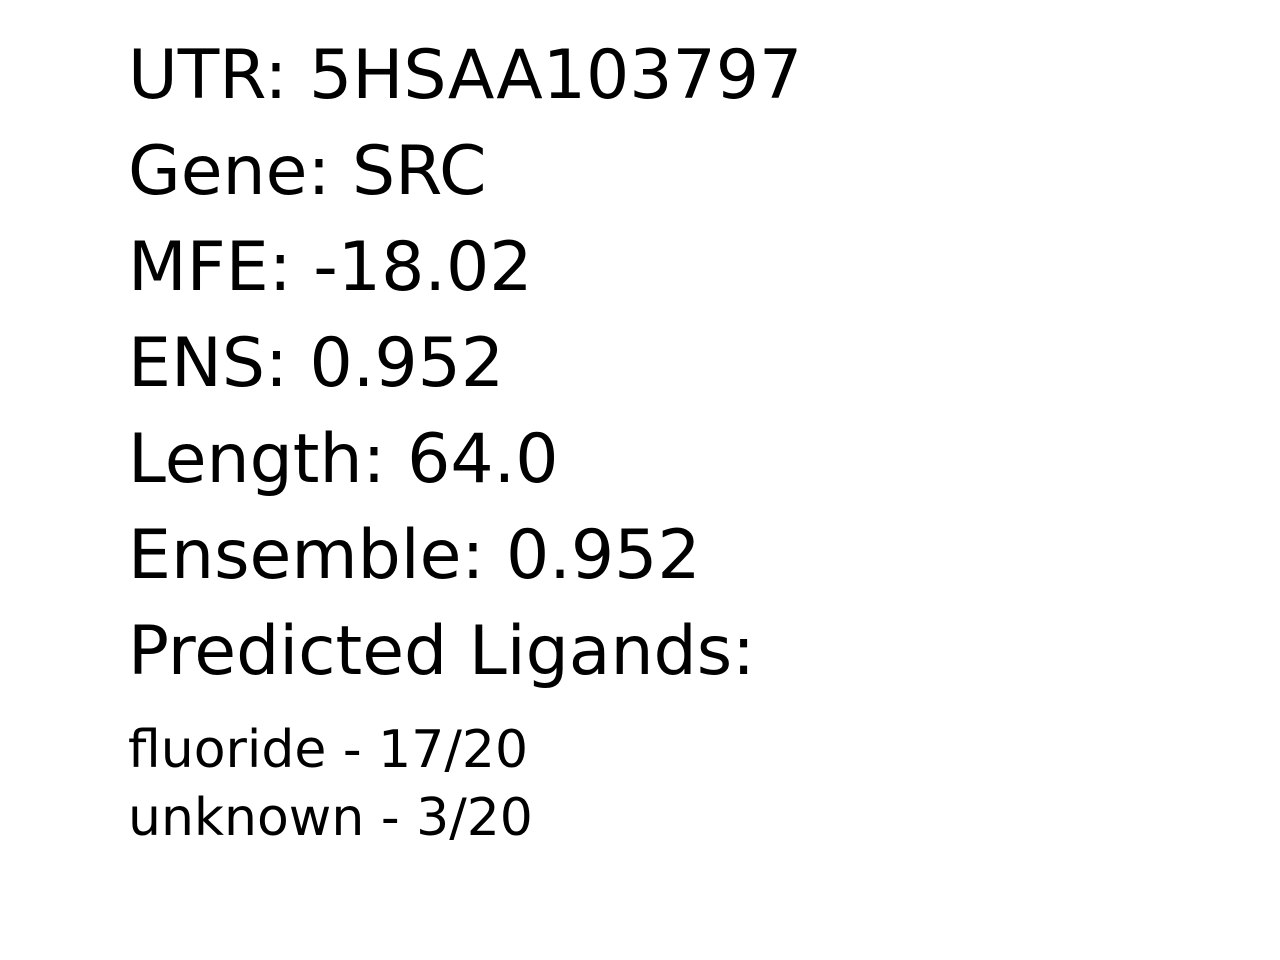 The width and height of the screenshot is (1280, 960). What do you see at coordinates (330, 818) in the screenshot?
I see `ligand-item-unknown: unknown - 3/20` at bounding box center [330, 818].